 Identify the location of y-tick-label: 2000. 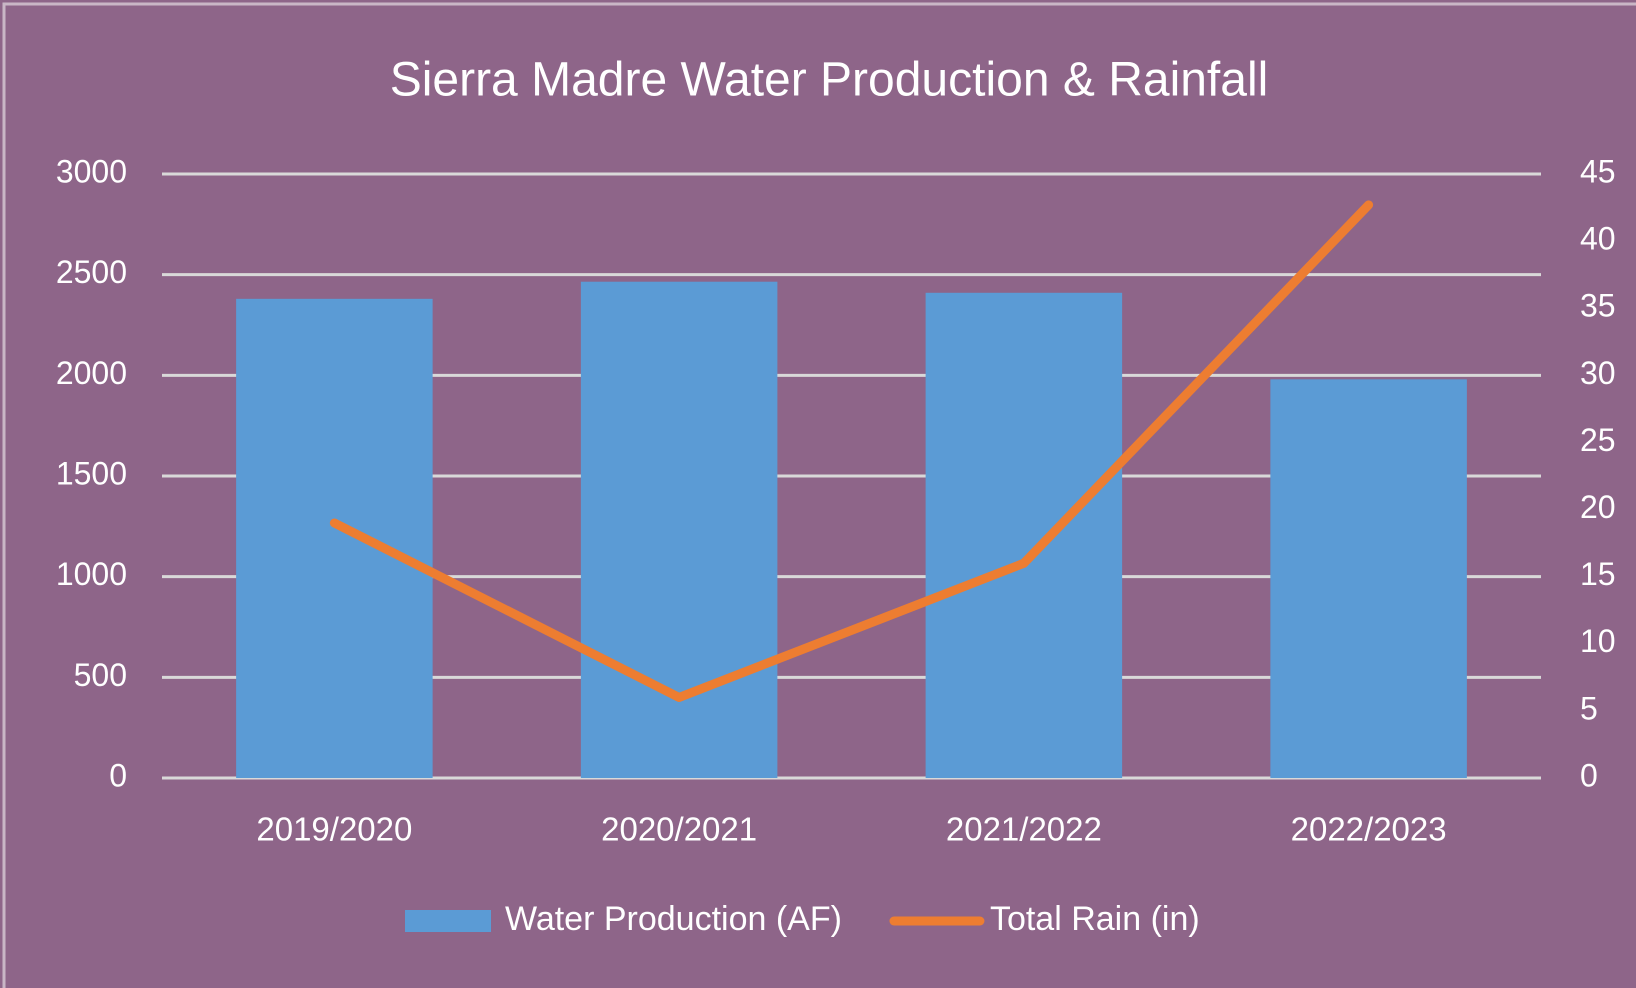
(91, 373).